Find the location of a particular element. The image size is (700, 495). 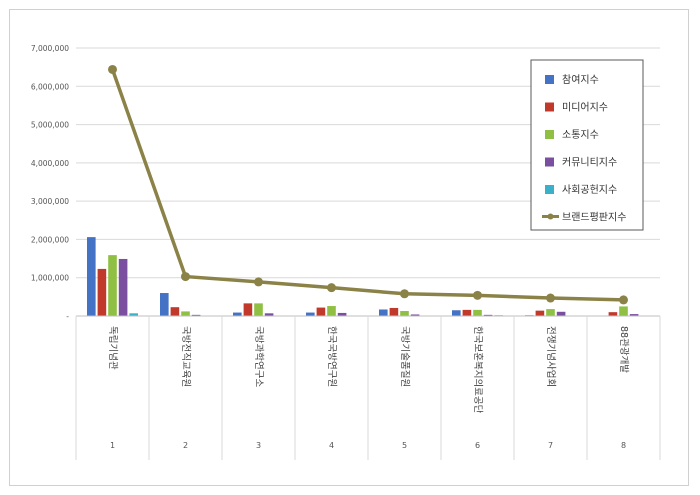

category-label: 독립기념관 is located at coordinates (113, 348).